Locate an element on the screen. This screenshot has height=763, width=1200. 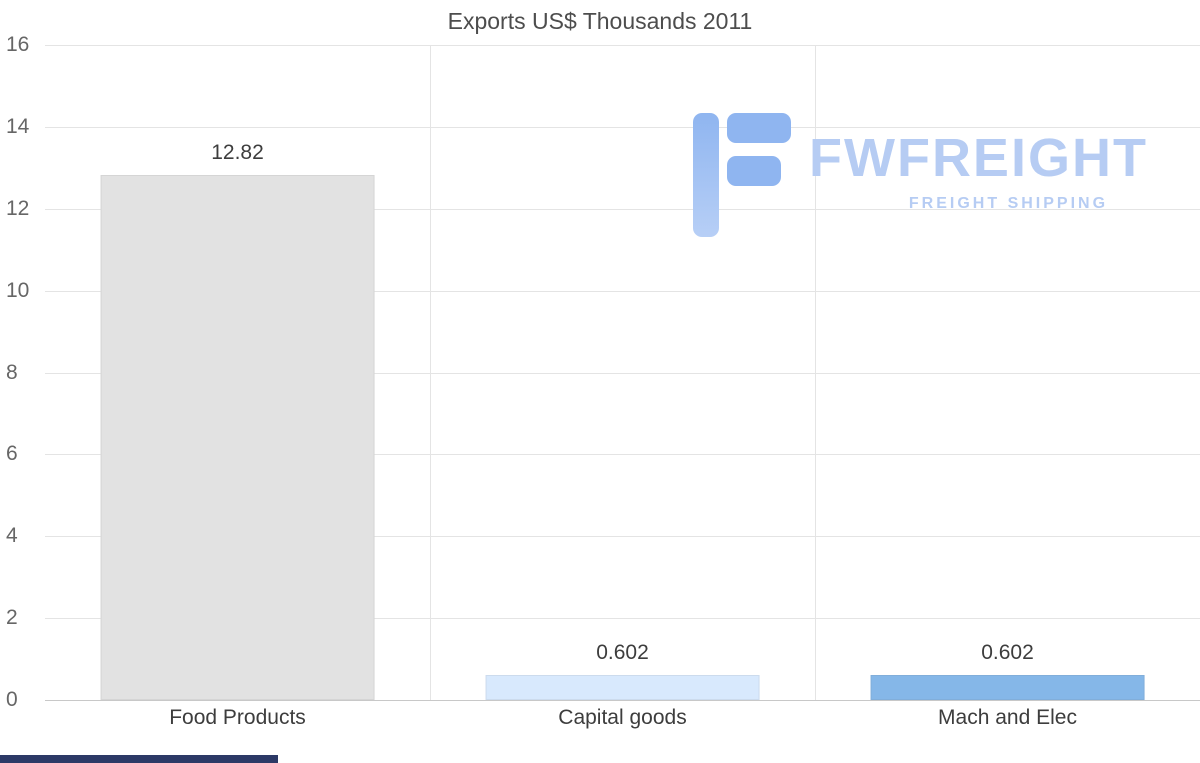
brand-text-block: FWFREIGHT FREIGHT SHIPPING is located at coordinates (978, 163).